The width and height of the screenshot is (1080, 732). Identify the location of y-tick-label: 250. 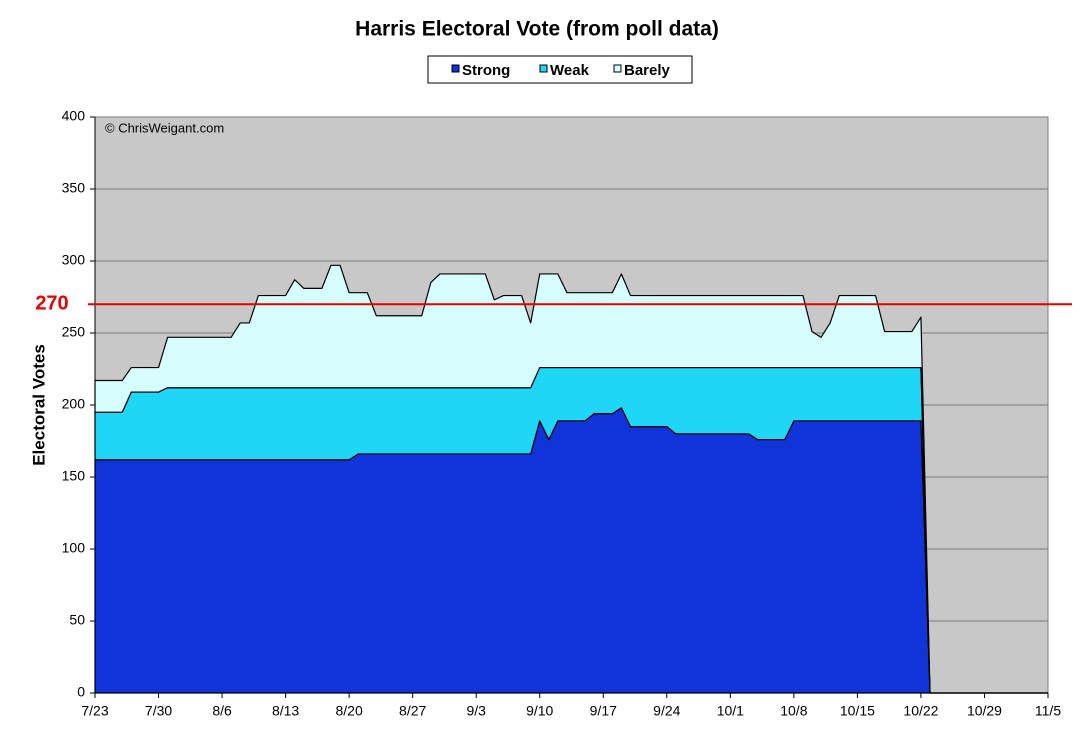
(74, 332).